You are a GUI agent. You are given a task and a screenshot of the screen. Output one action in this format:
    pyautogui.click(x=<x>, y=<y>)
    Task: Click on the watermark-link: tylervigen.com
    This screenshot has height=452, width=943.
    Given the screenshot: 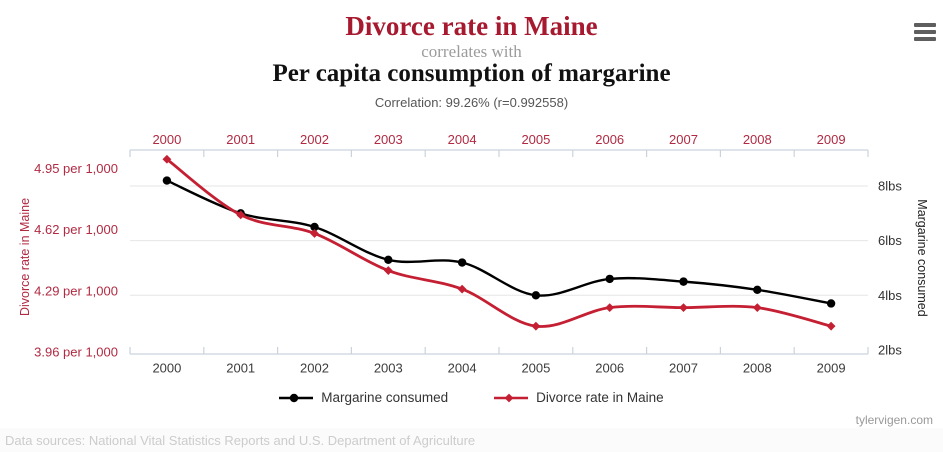 What is the action you would take?
    pyautogui.click(x=894, y=420)
    